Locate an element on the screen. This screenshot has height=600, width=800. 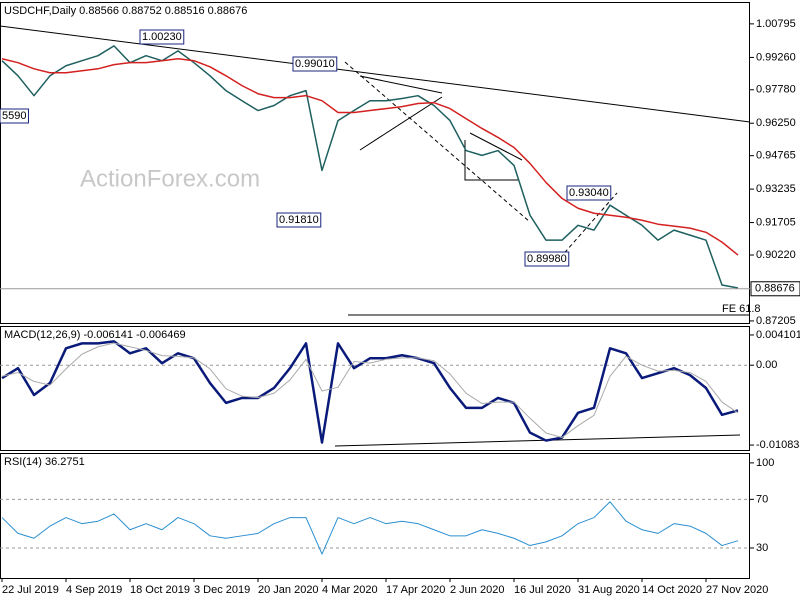
annotation: 0.91810 is located at coordinates (299, 220).